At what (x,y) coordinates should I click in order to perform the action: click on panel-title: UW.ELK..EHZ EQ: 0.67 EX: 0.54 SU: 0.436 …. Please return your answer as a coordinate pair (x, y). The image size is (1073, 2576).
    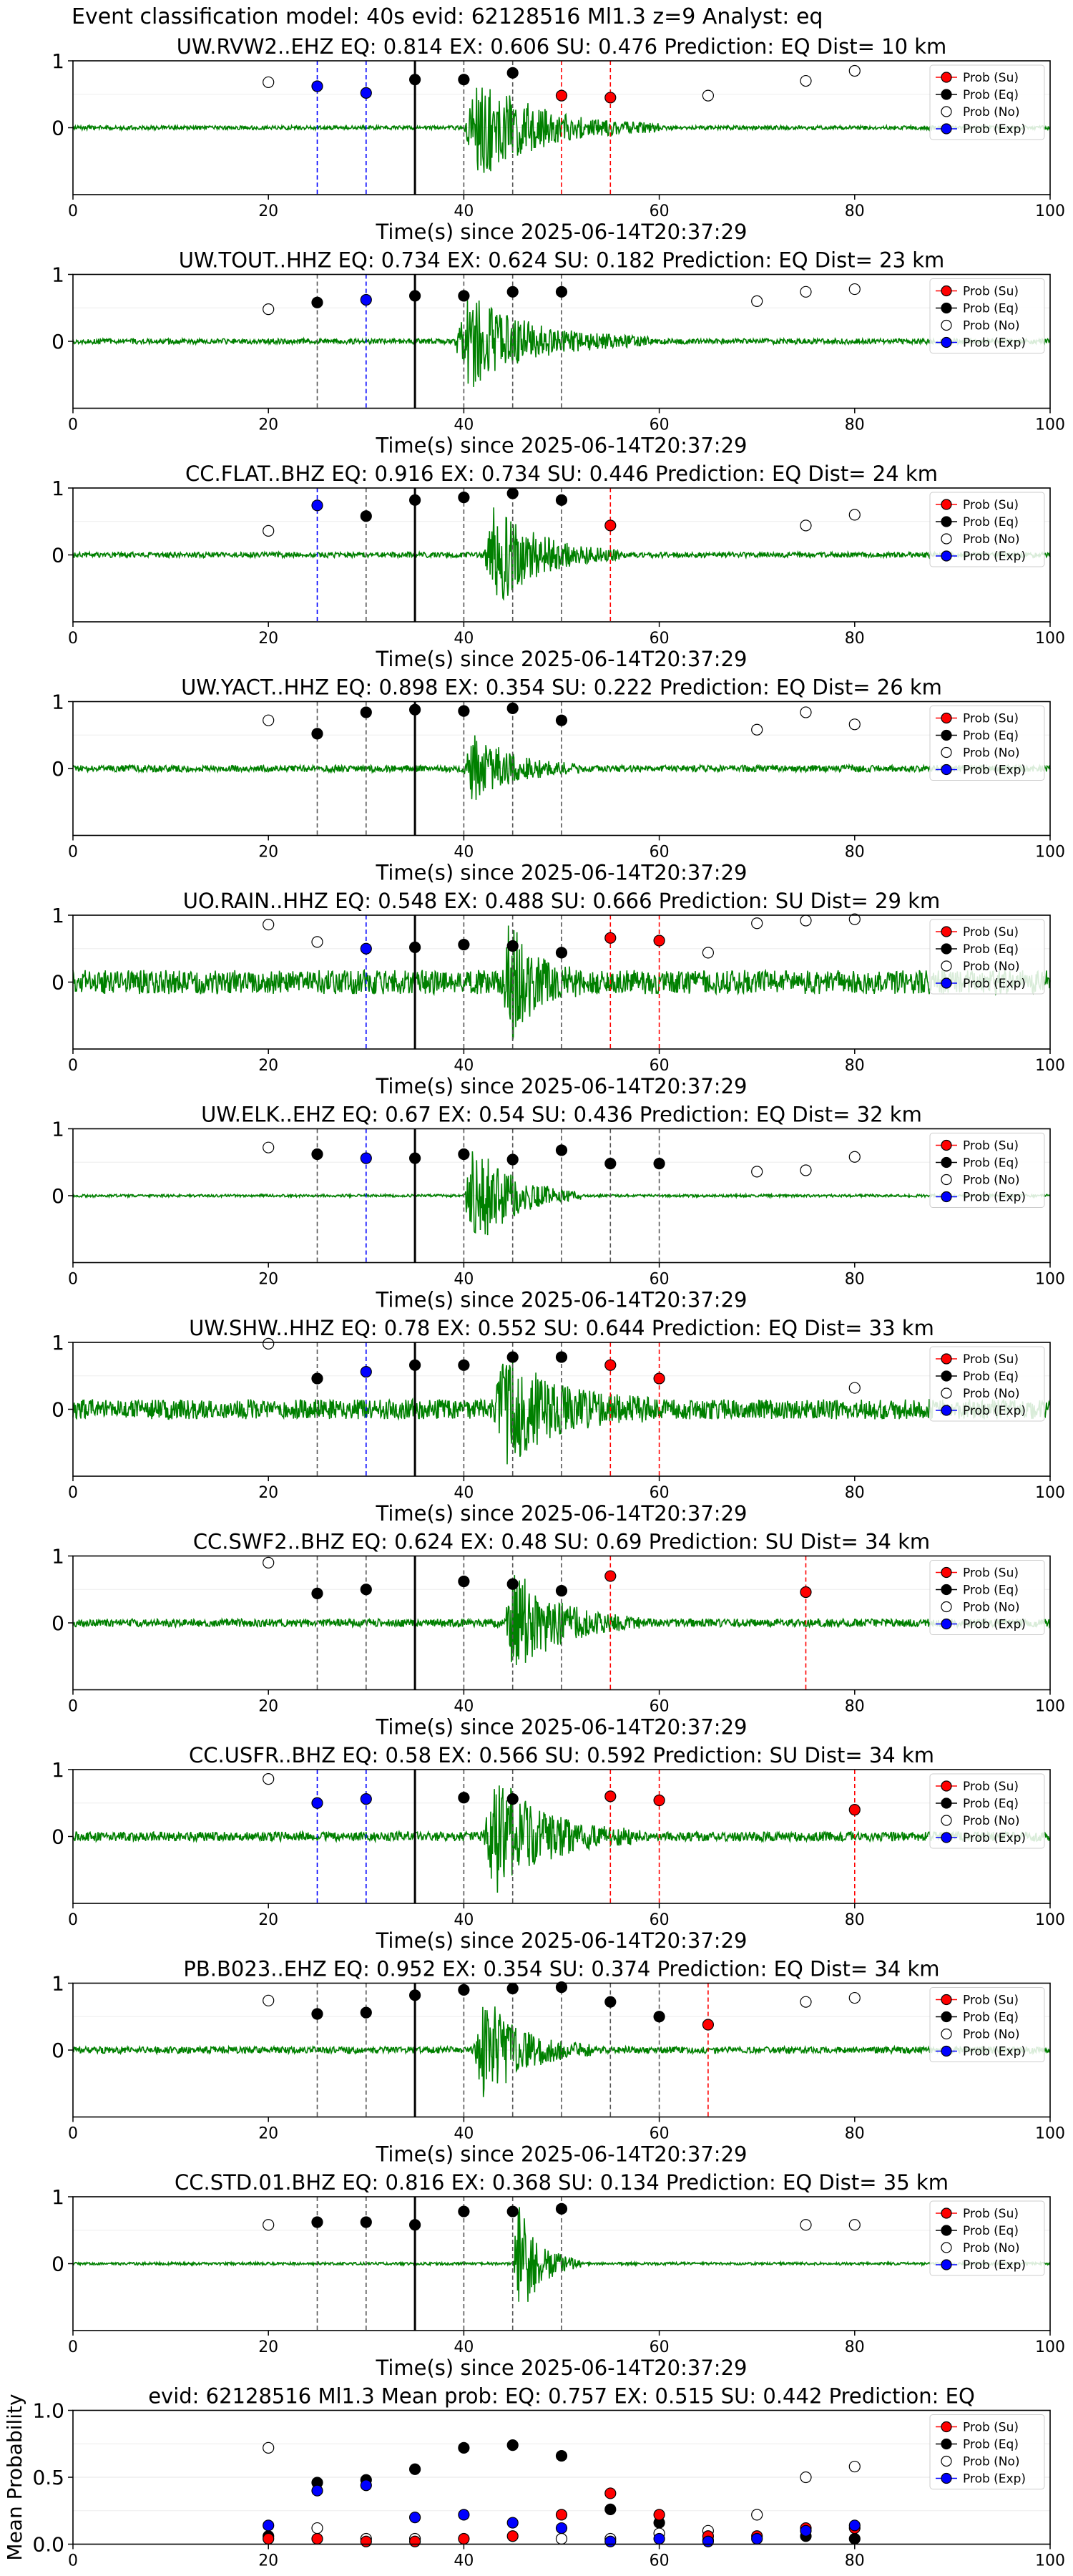
    Looking at the image, I should click on (561, 1115).